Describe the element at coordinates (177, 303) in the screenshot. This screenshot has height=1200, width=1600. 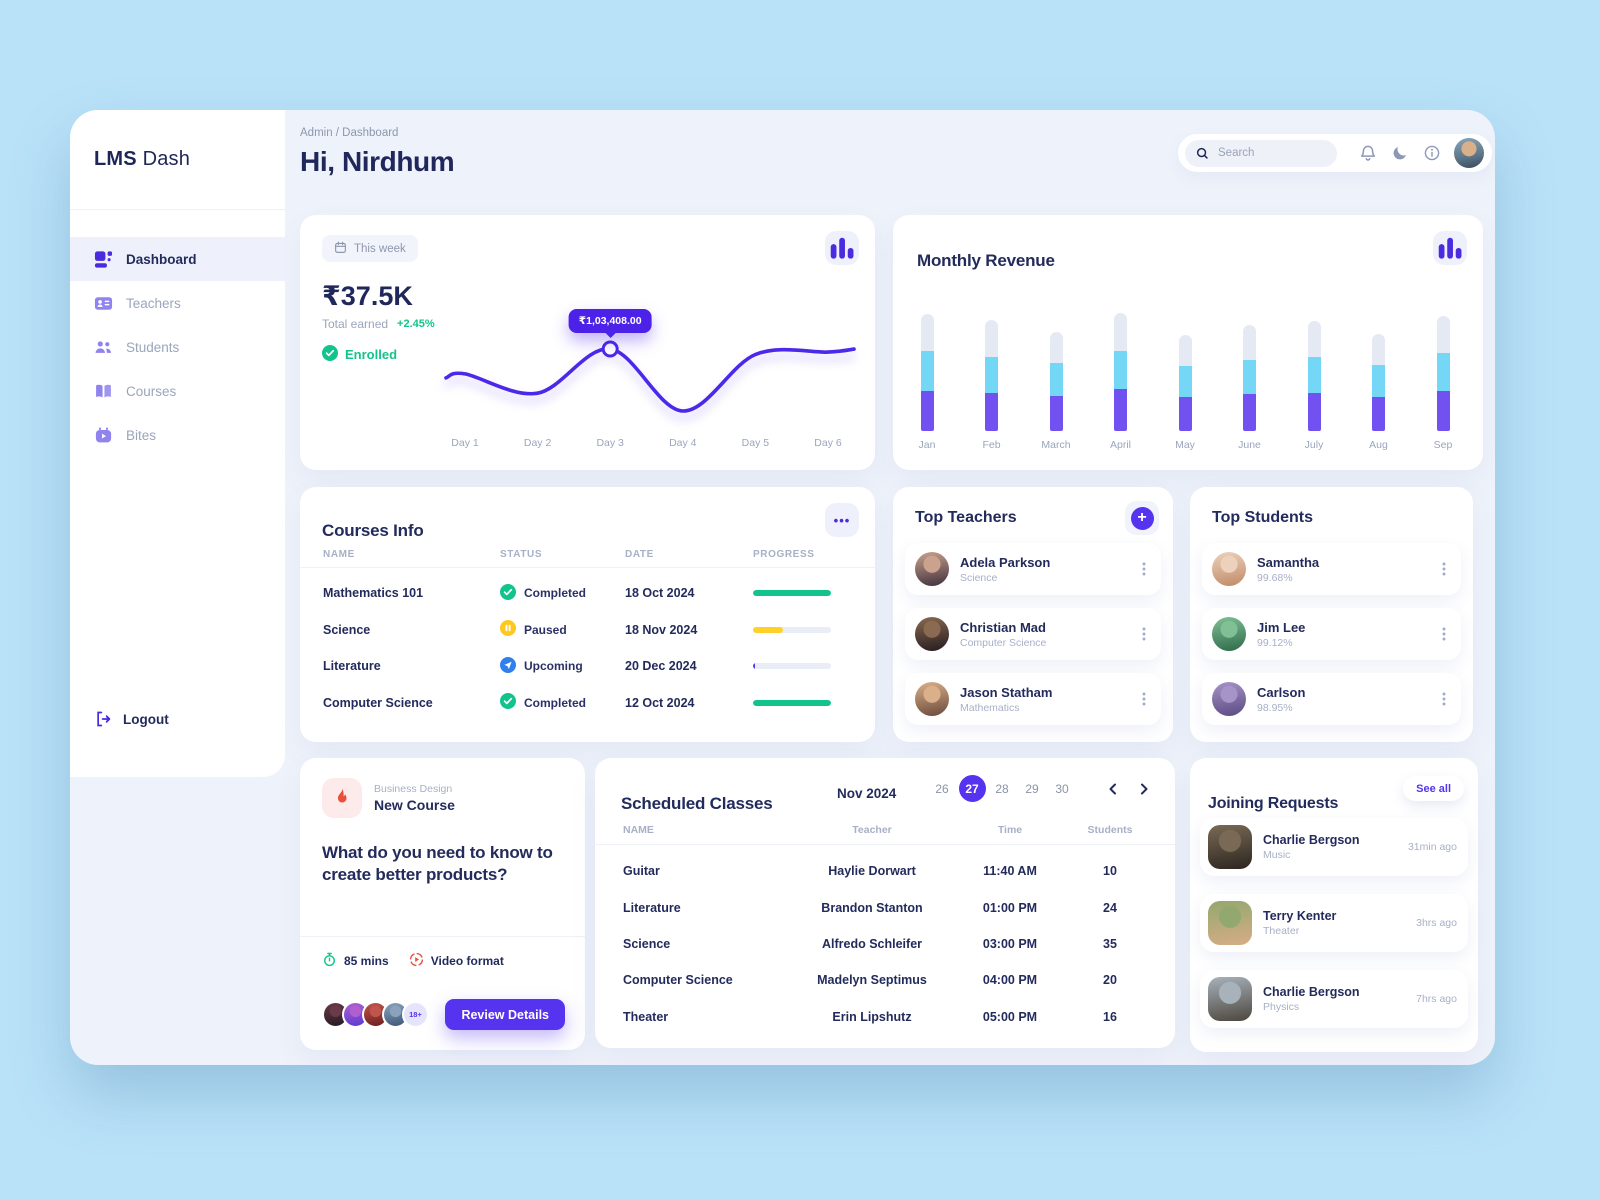
I see `sidebar-item-teachers: Teachers` at that location.